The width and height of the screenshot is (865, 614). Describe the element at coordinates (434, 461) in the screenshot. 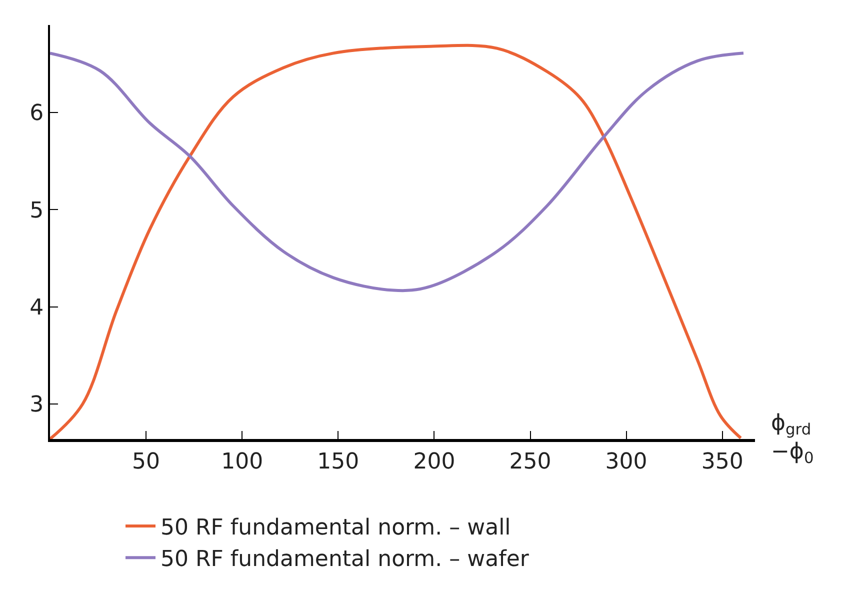

I see `x-tick-label: 200` at that location.